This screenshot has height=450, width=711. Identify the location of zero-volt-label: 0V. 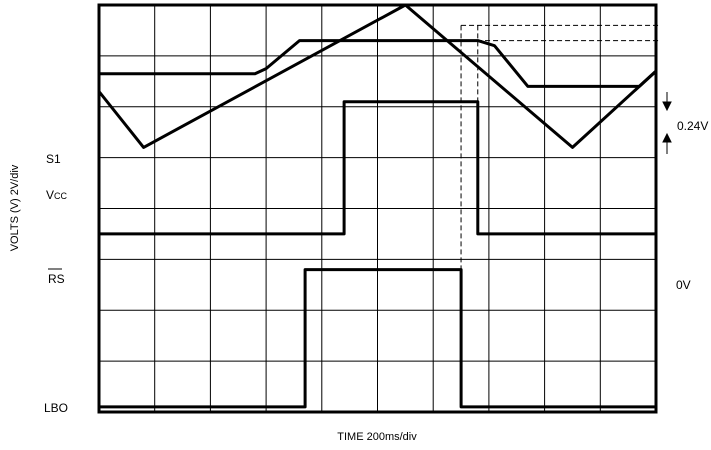
(683, 285).